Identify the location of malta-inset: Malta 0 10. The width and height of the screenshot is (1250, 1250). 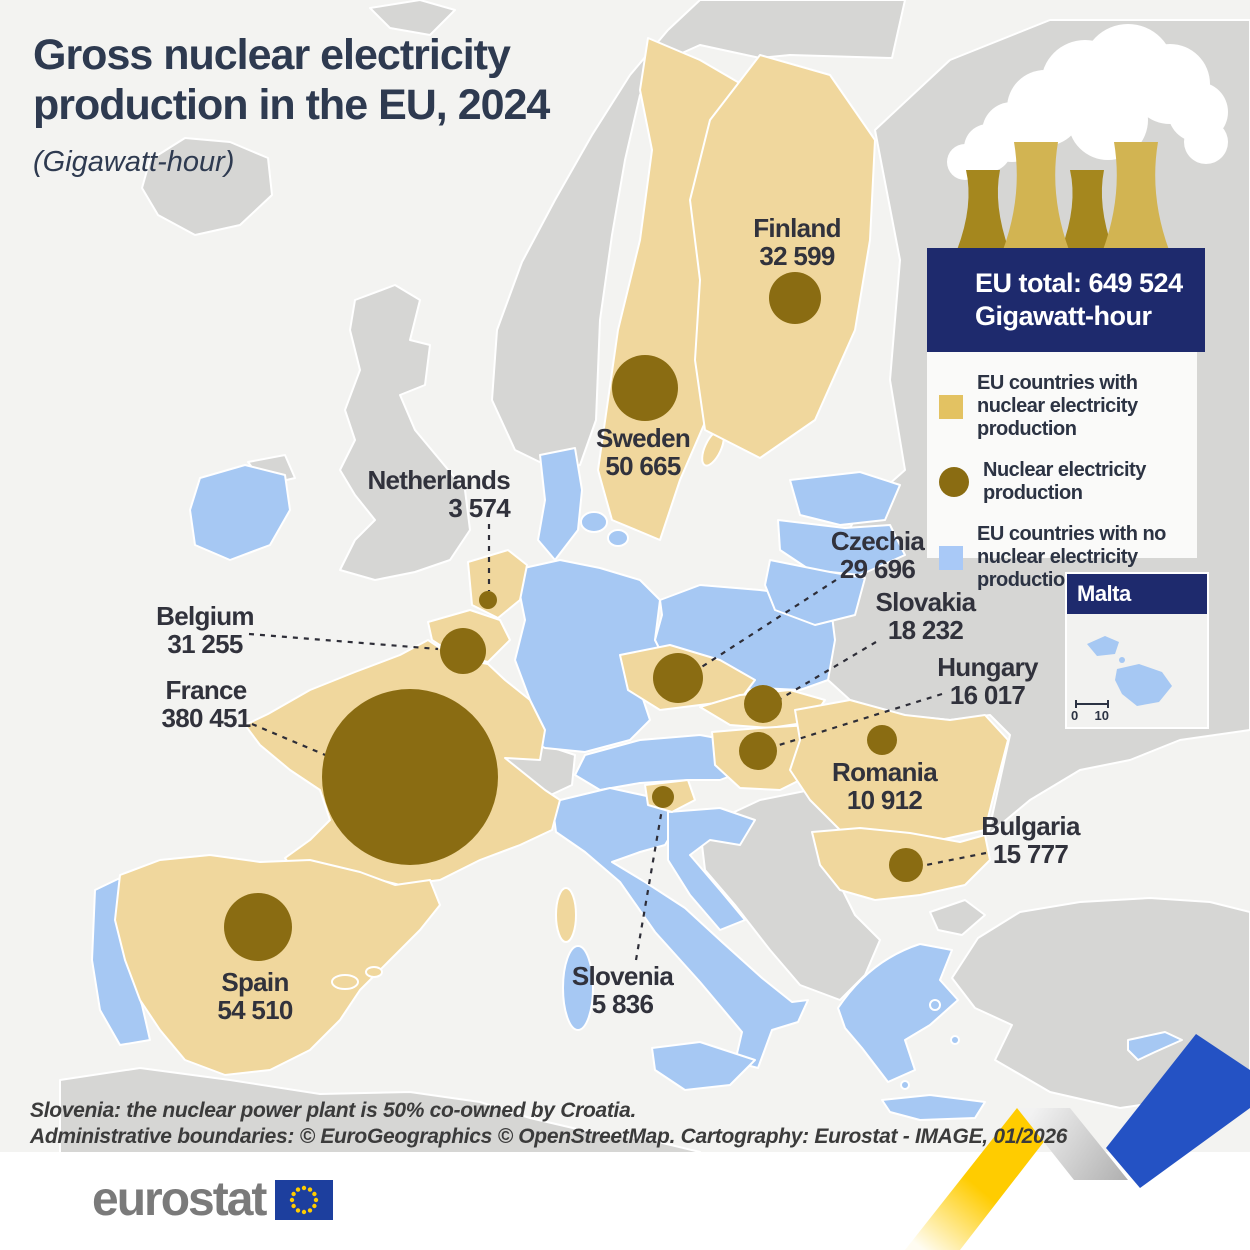
(1137, 650).